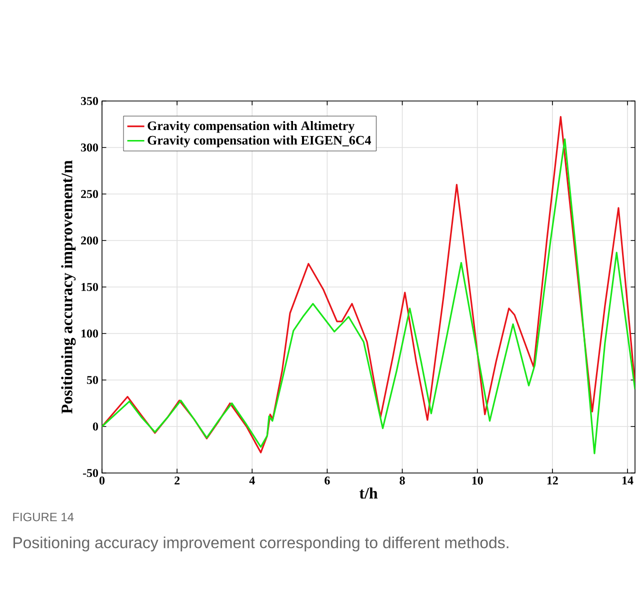 The height and width of the screenshot is (599, 641). What do you see at coordinates (552, 480) in the screenshot?
I see `x-tick-label: 12` at bounding box center [552, 480].